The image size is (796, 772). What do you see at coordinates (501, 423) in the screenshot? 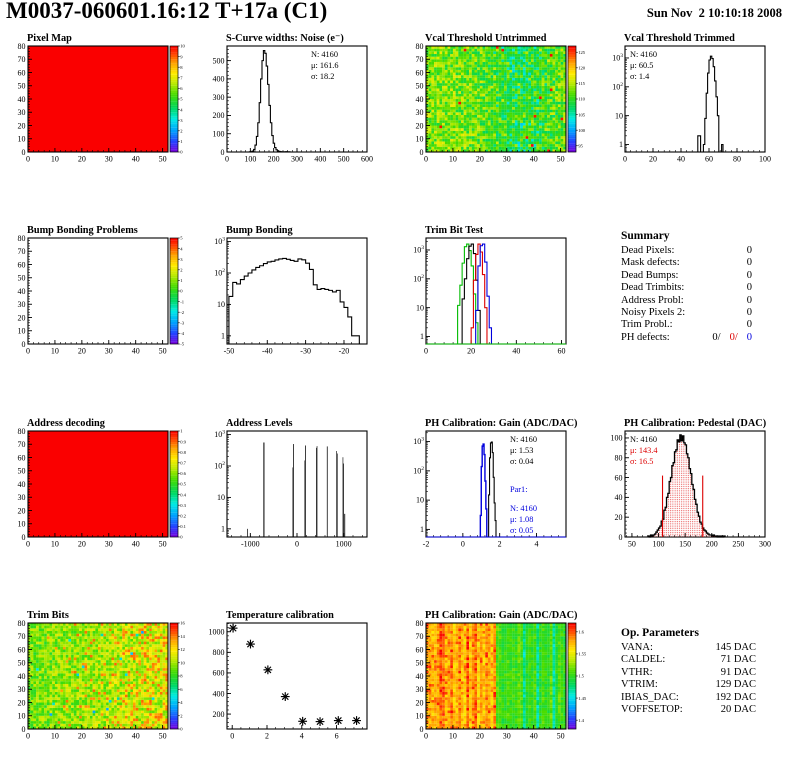
I see `chart-title: PH Calibration: Gain (ADC/DAC)` at bounding box center [501, 423].